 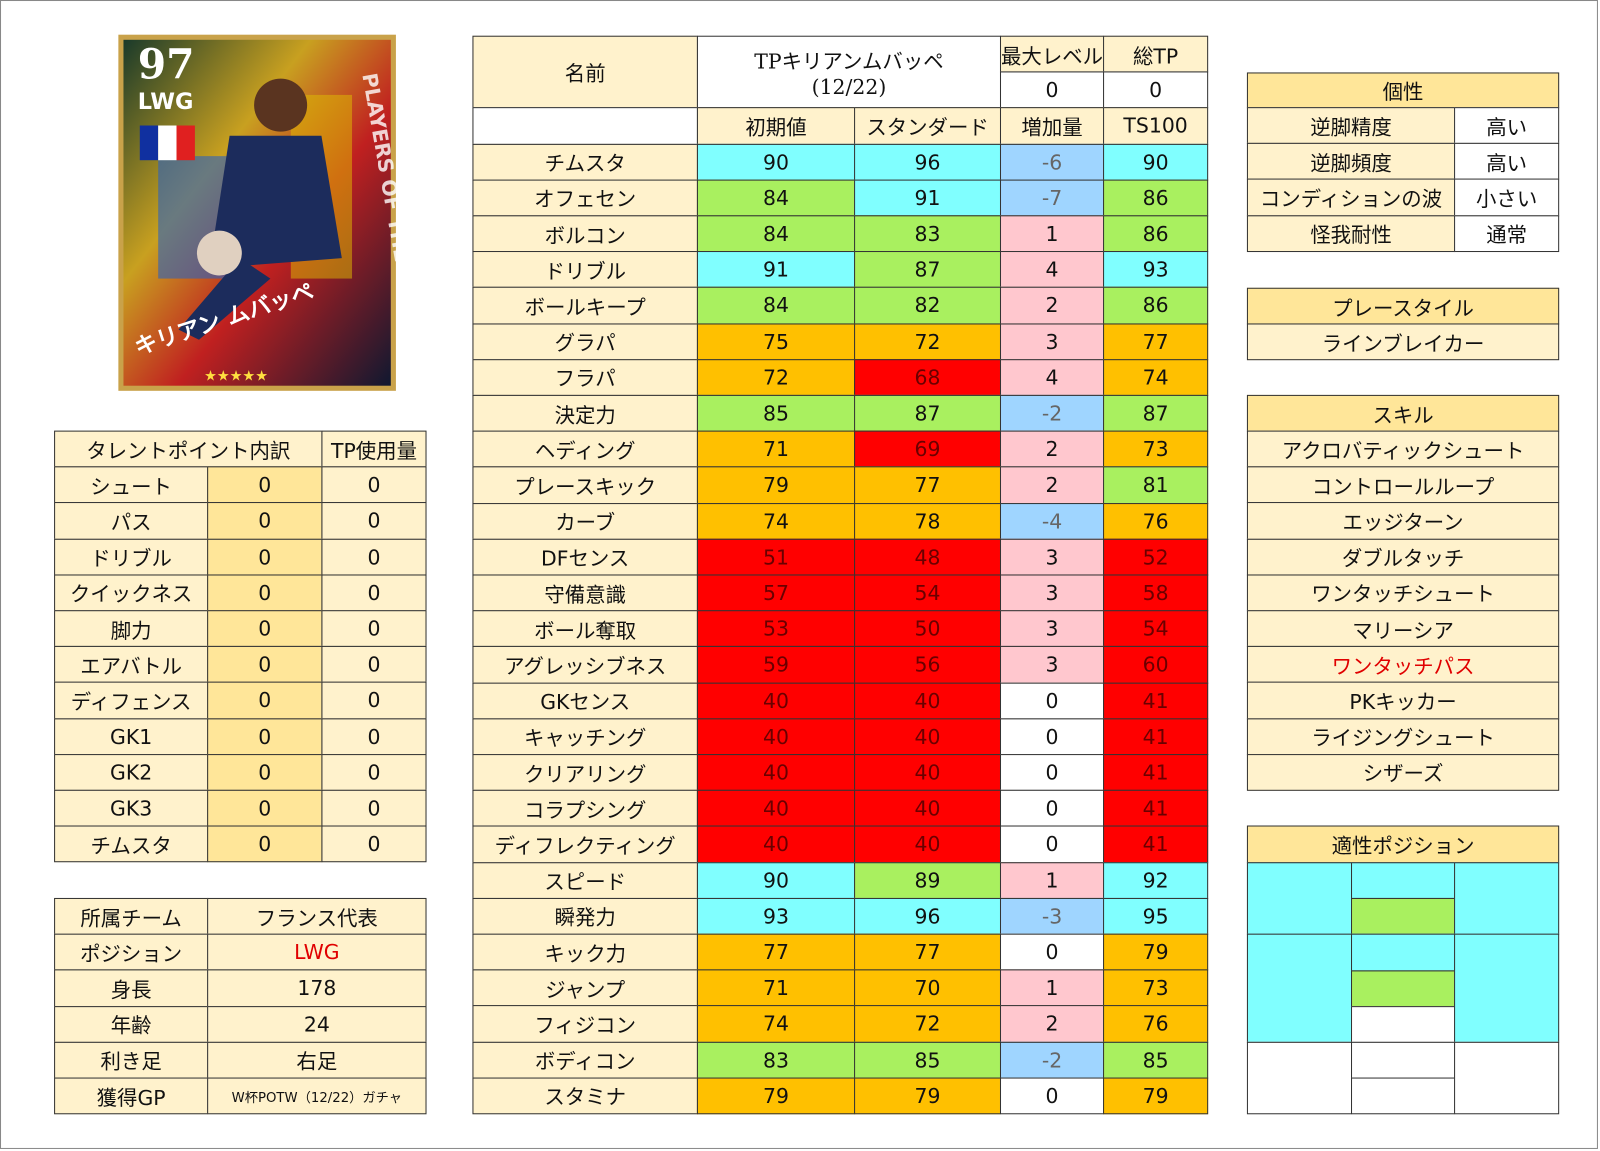 I want to click on stat-name: フラパ, so click(x=585, y=377).